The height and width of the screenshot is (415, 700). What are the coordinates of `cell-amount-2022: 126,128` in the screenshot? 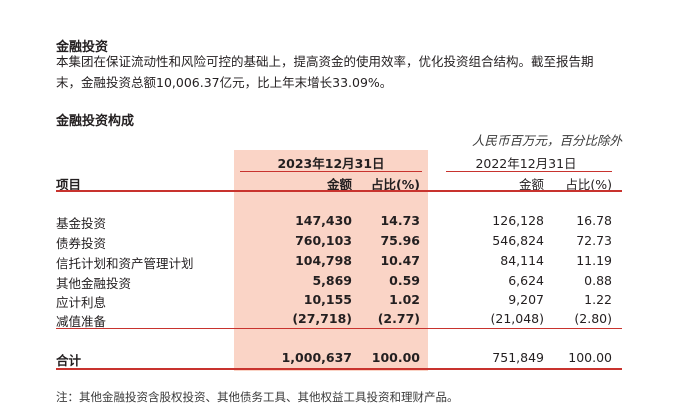 It's located at (518, 220).